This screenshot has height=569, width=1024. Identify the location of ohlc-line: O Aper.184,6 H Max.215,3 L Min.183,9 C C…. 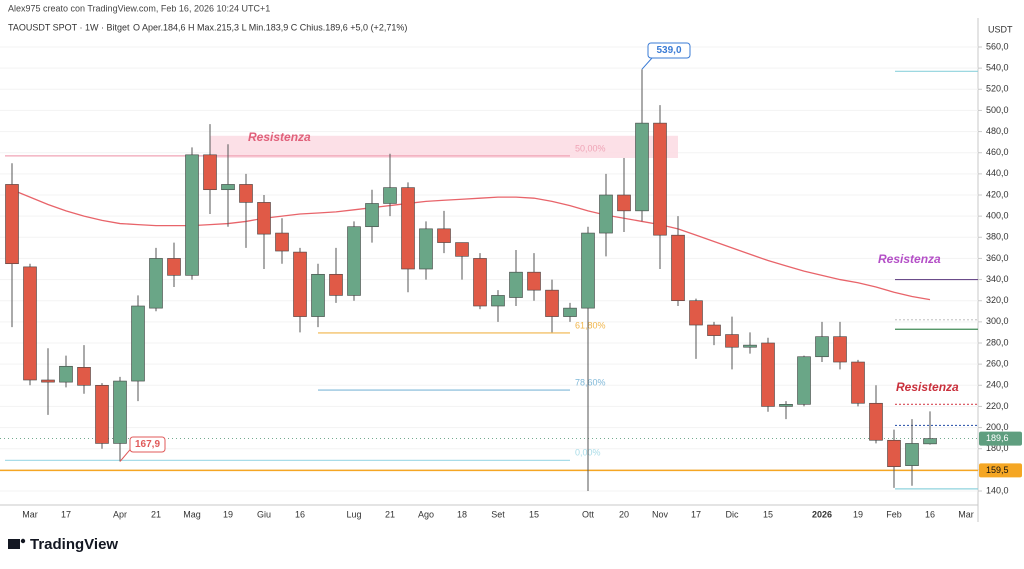
(270, 27).